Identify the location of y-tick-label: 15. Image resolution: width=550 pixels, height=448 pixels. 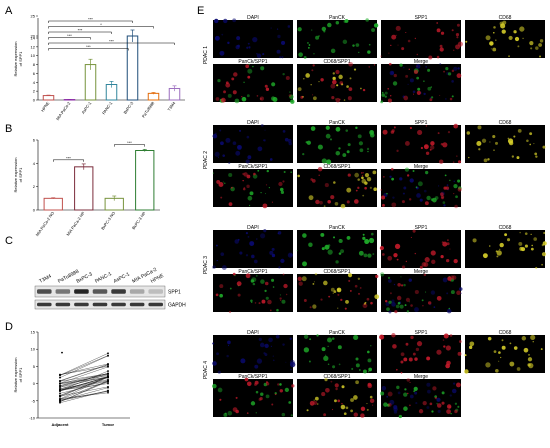
(33, 332).